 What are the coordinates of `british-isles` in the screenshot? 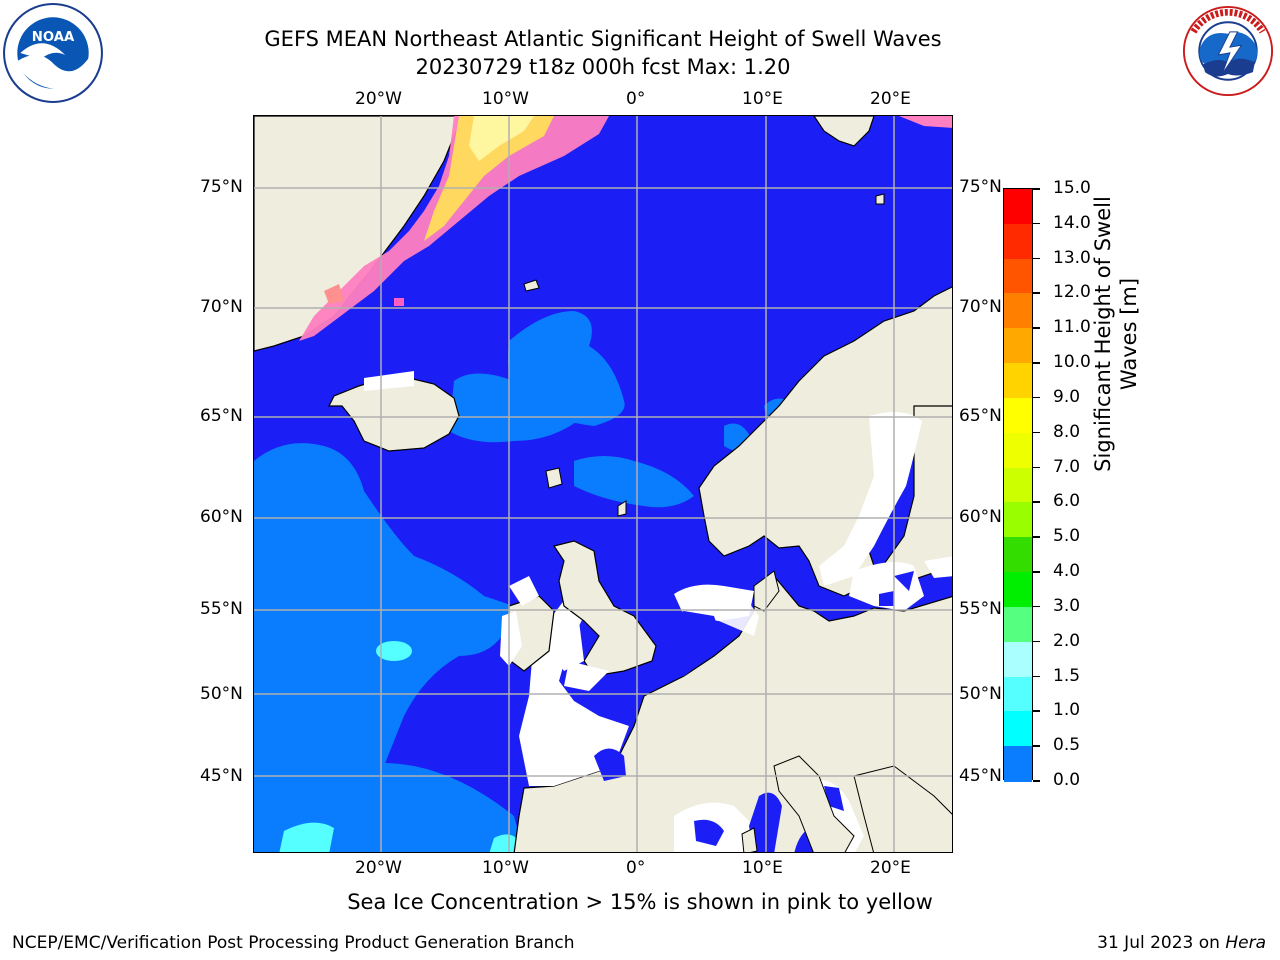 It's located at (578, 615).